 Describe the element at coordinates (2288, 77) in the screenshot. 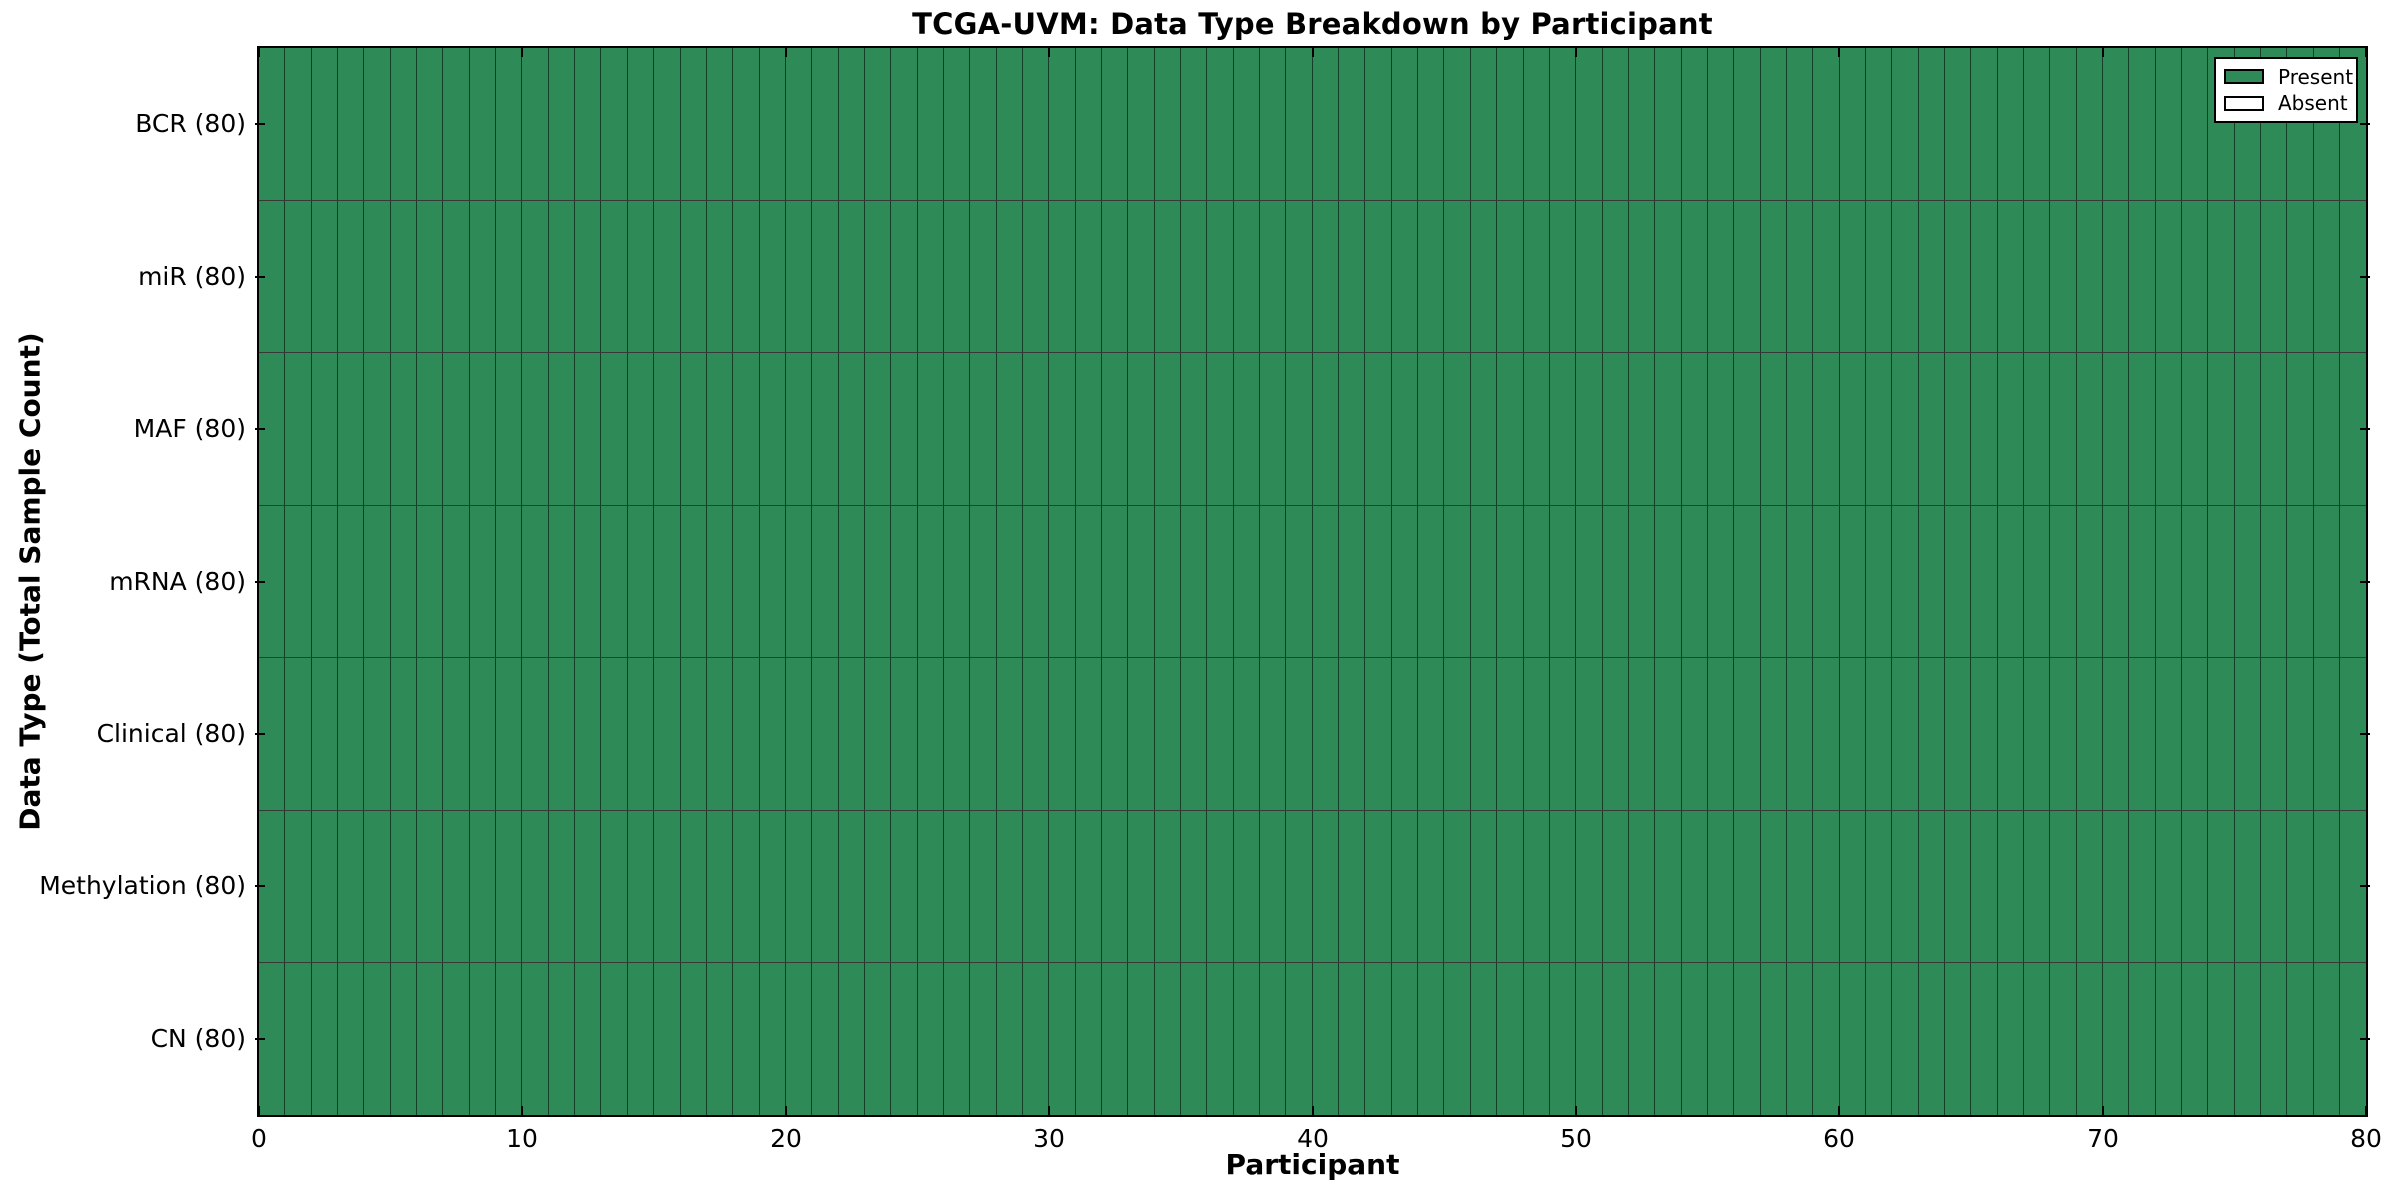

I see `legend-item-present: Present` at that location.